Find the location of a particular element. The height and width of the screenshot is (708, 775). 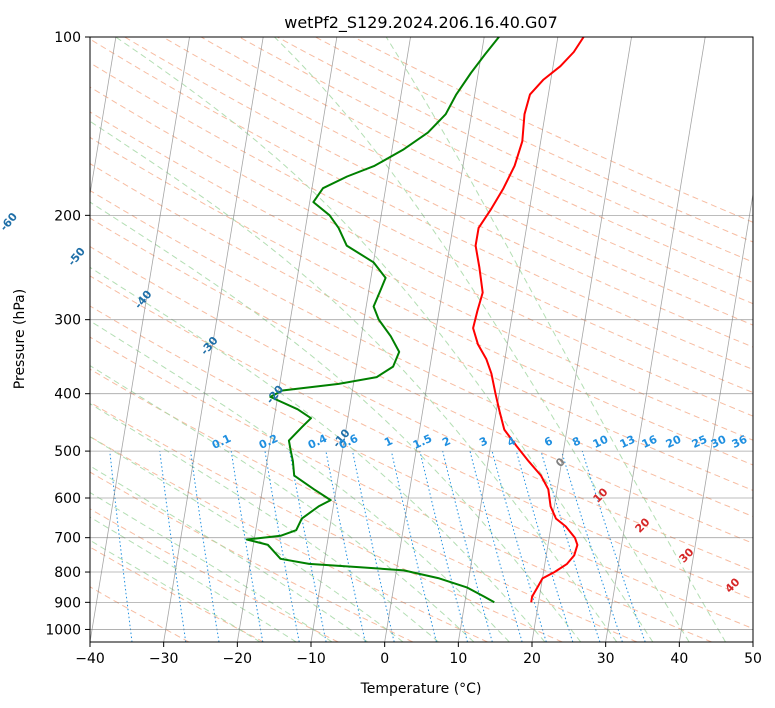

y-tick-label: 100 is located at coordinates (67, 38).